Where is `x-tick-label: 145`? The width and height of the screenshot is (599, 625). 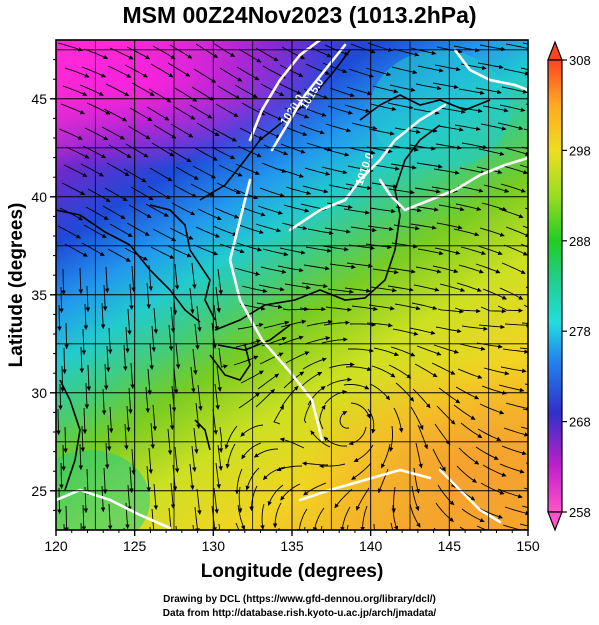 x-tick-label: 145 is located at coordinates (450, 546).